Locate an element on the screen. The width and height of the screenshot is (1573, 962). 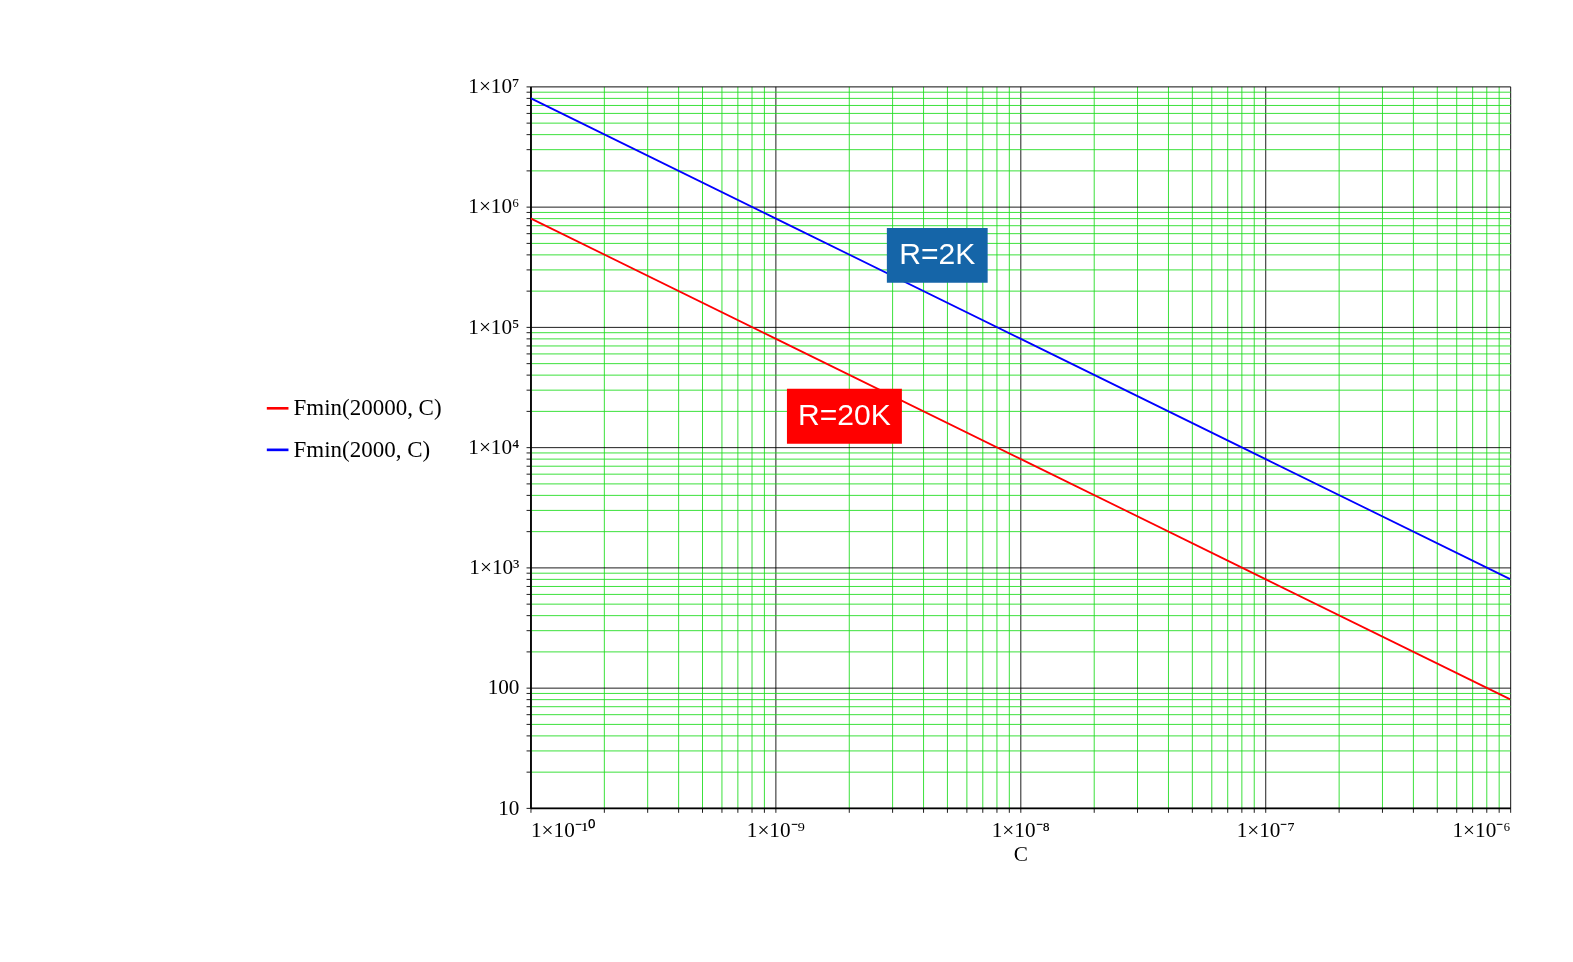
annotation: R=20K is located at coordinates (844, 415).